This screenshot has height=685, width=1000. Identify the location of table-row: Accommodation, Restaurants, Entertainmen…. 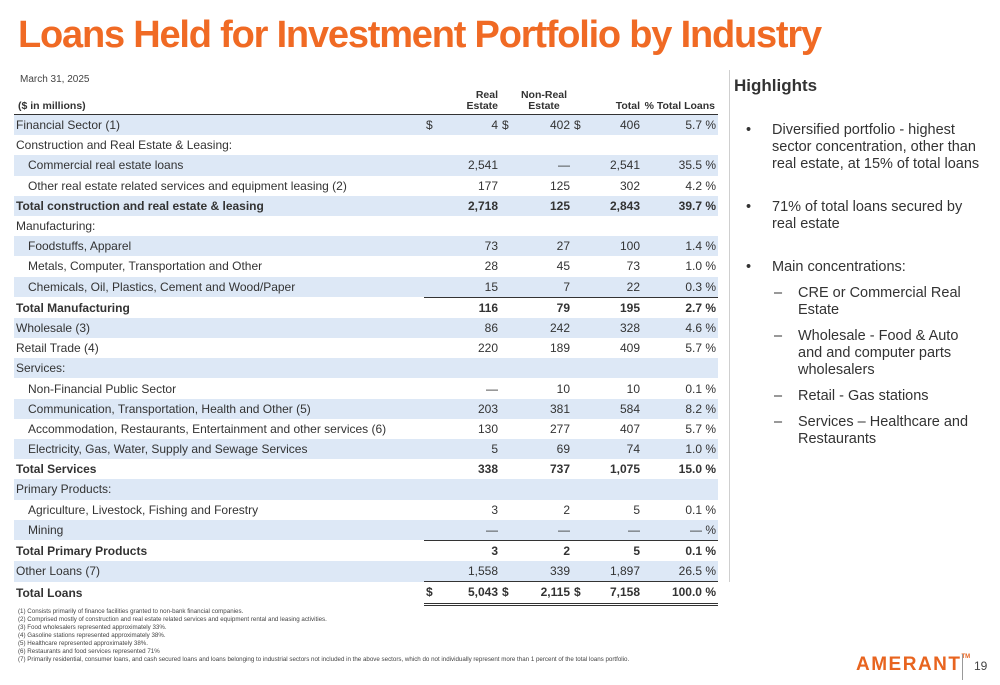
(366, 429).